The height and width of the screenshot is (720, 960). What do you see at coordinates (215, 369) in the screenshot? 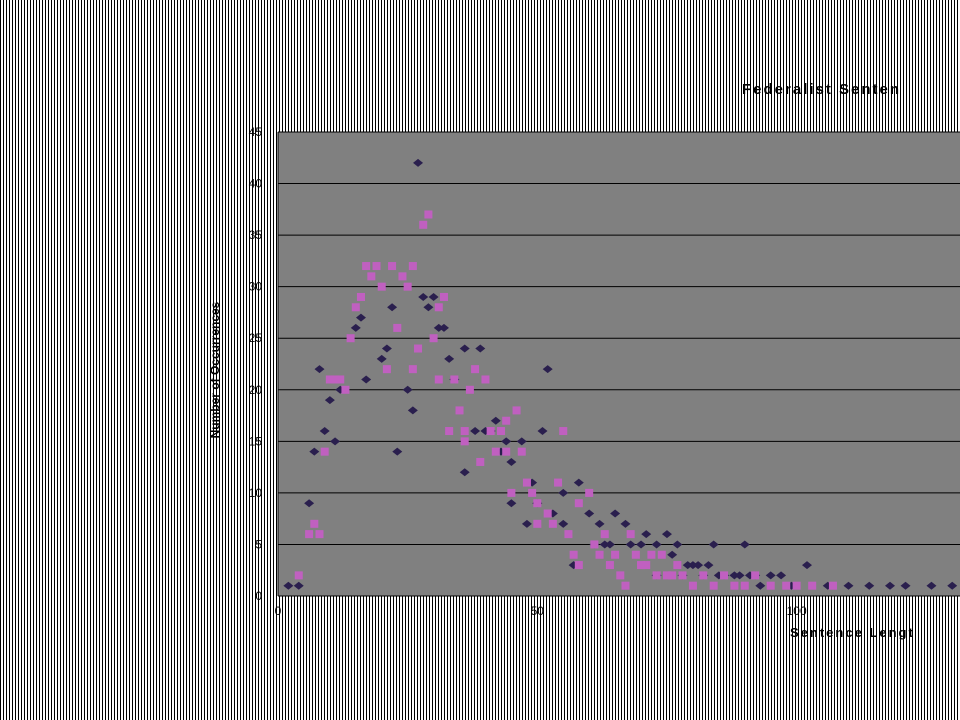
I see `y-axis-title: Number of Occurrences` at bounding box center [215, 369].